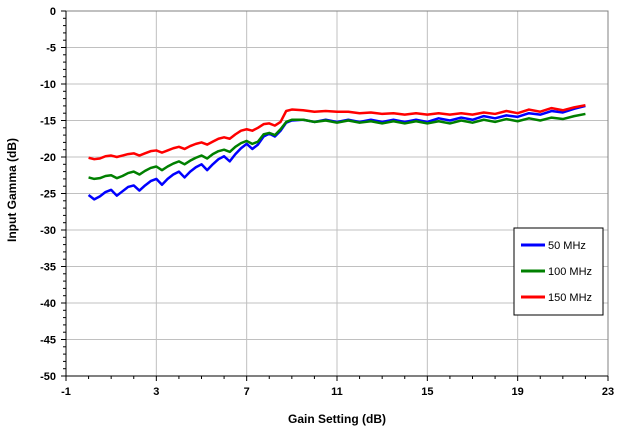 The image size is (623, 431). Describe the element at coordinates (608, 392) in the screenshot. I see `x-tick-label: 23` at that location.